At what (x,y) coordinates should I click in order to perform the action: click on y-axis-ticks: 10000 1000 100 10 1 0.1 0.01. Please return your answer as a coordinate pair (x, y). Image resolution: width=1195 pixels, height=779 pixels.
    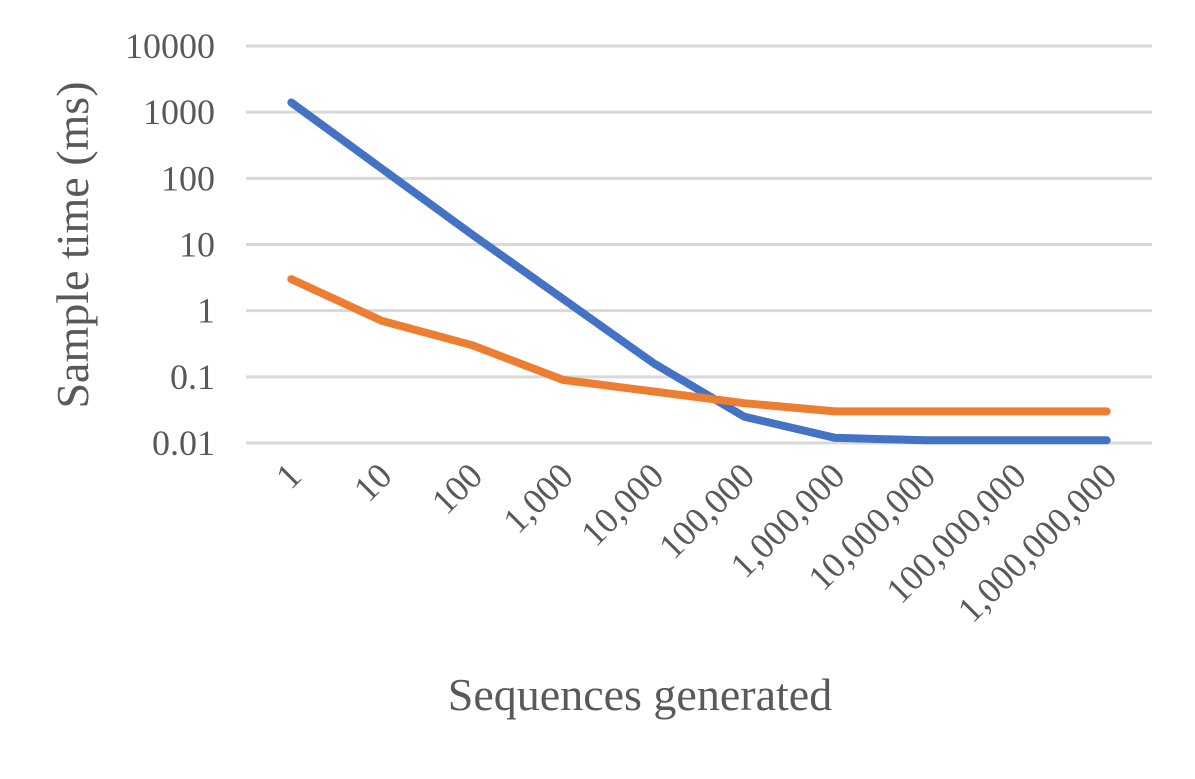
    Looking at the image, I should click on (170, 244).